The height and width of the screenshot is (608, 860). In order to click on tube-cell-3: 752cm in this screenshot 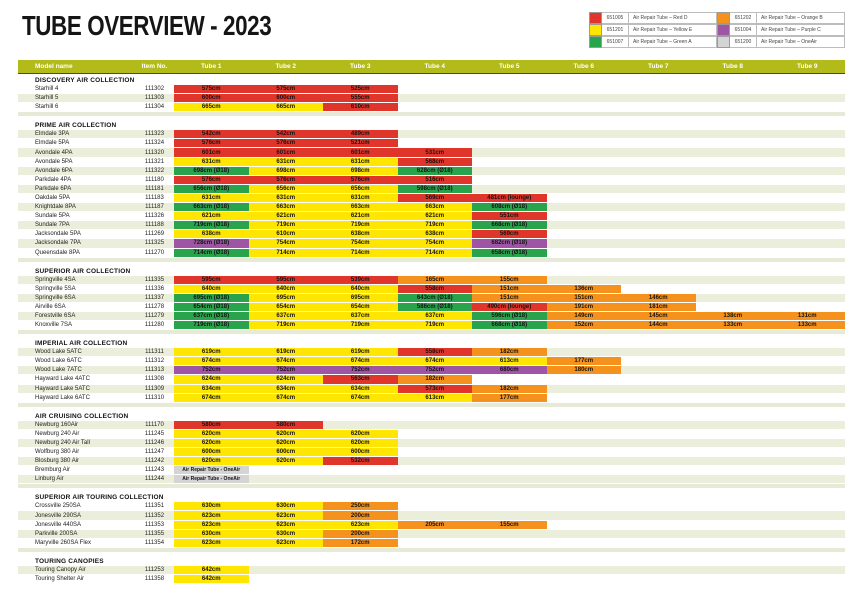, I will do `click(360, 370)`.